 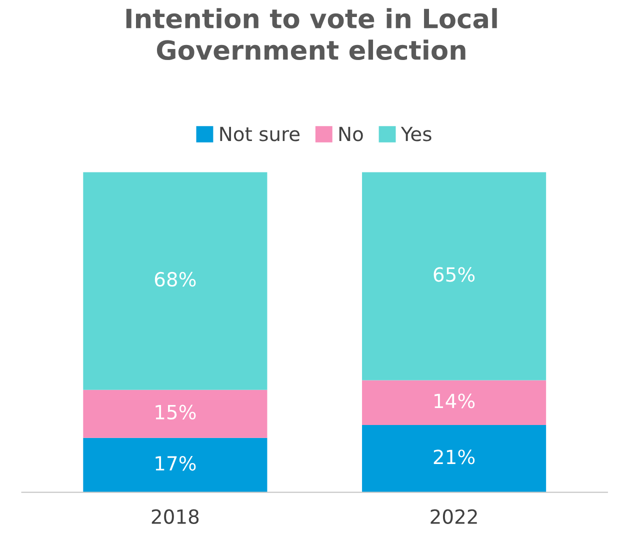 I want to click on data-label: 21%, so click(x=454, y=457).